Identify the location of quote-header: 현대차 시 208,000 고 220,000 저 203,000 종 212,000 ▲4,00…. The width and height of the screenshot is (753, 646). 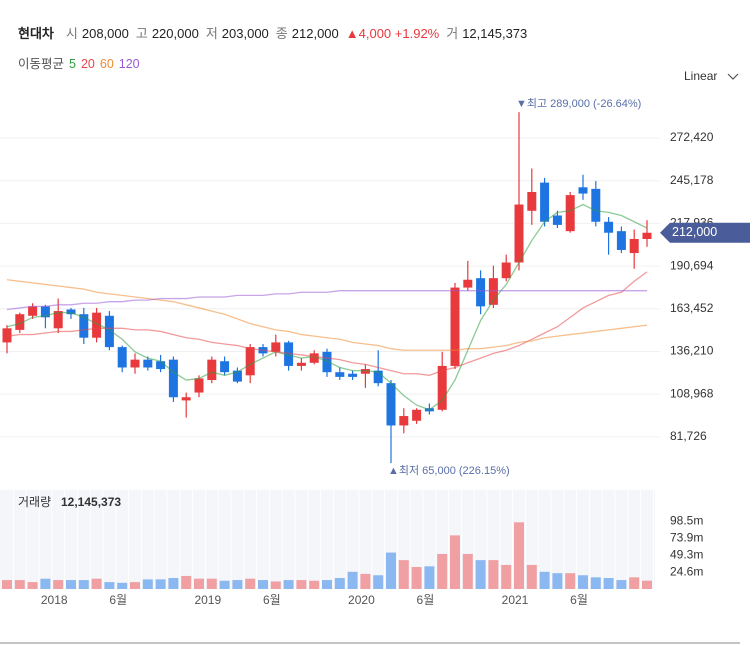
(276, 32).